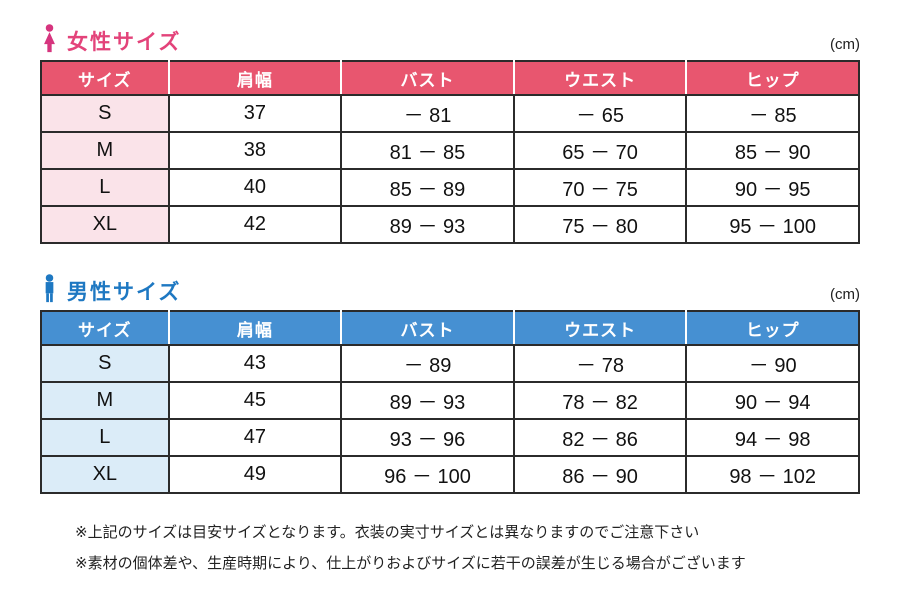 Image resolution: width=900 pixels, height=590 pixels. What do you see at coordinates (124, 292) in the screenshot?
I see `mens-section-title: 男性サイズ` at bounding box center [124, 292].